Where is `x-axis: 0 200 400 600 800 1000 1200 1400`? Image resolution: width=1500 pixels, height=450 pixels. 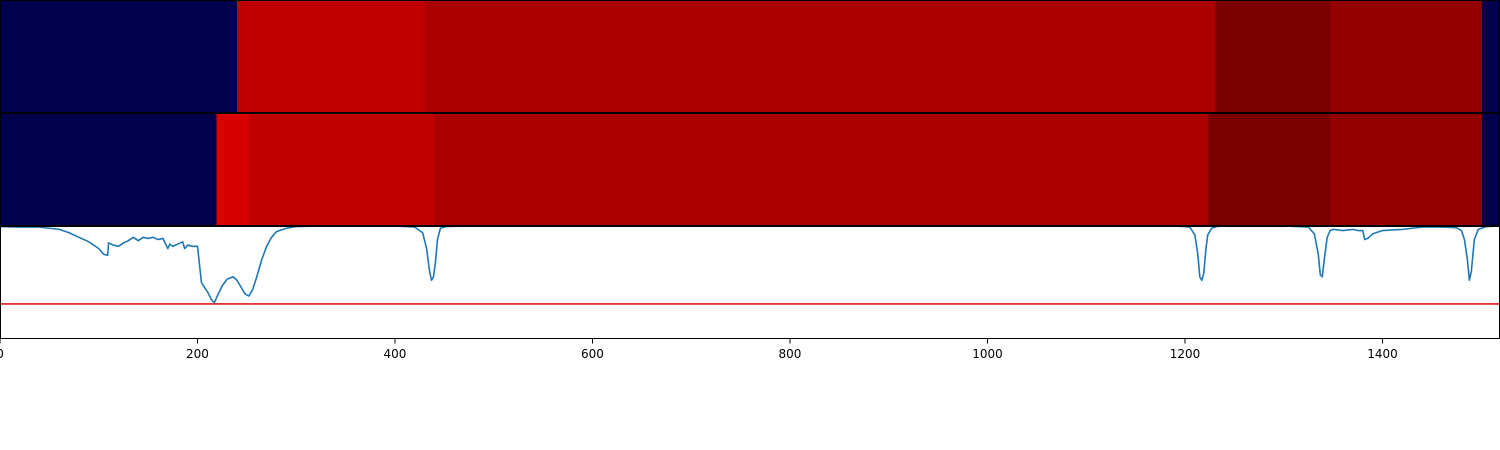 x-axis: 0 200 400 600 800 1000 1200 1400 is located at coordinates (699, 350).